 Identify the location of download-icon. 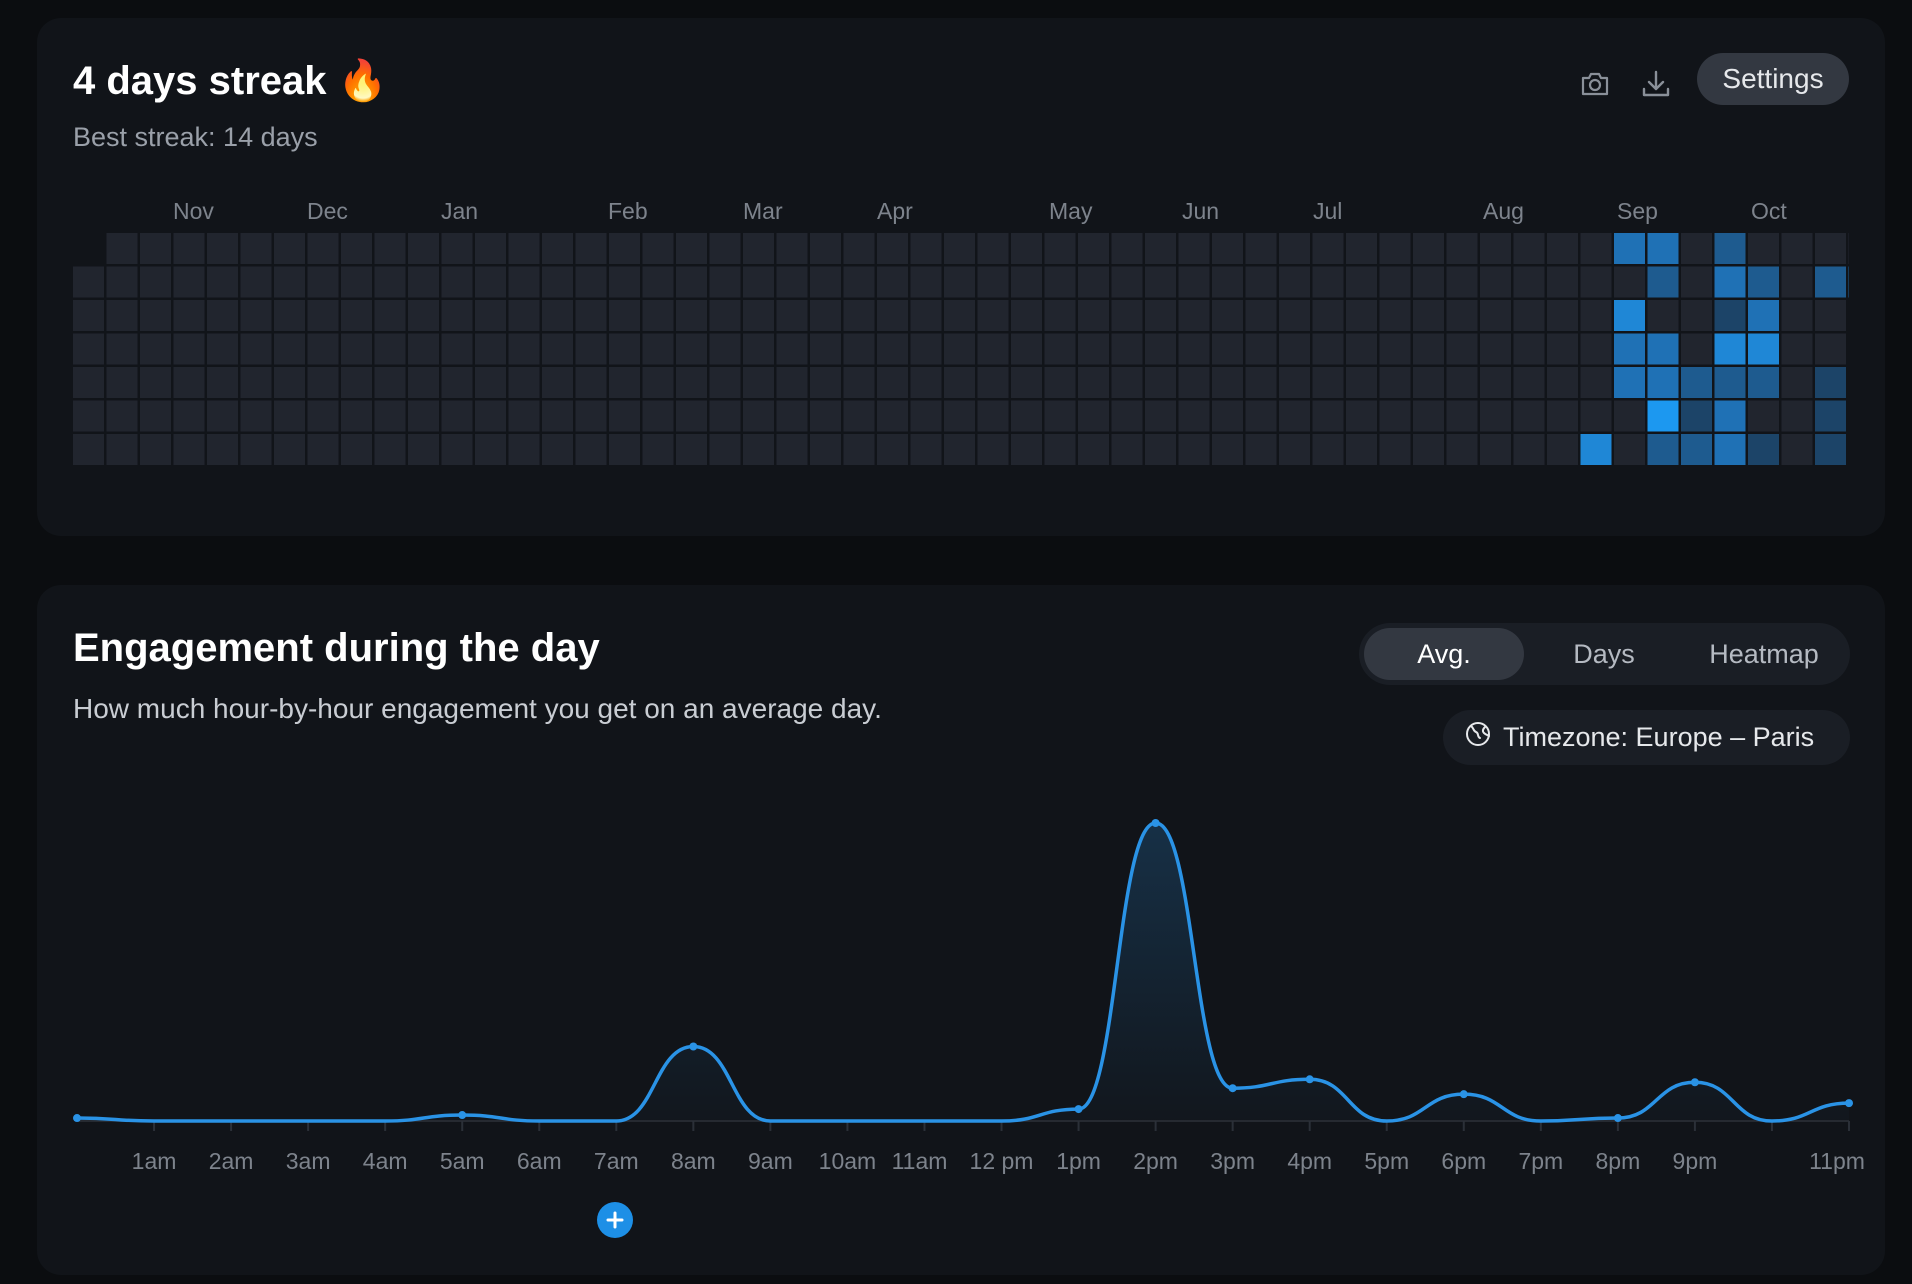
(1656, 84).